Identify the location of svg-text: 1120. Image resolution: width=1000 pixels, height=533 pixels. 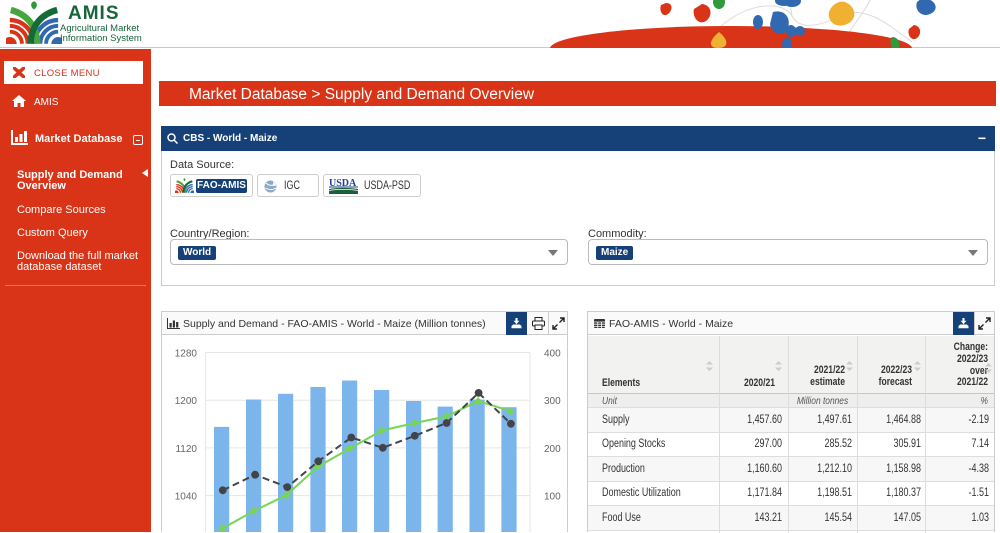
(186, 449).